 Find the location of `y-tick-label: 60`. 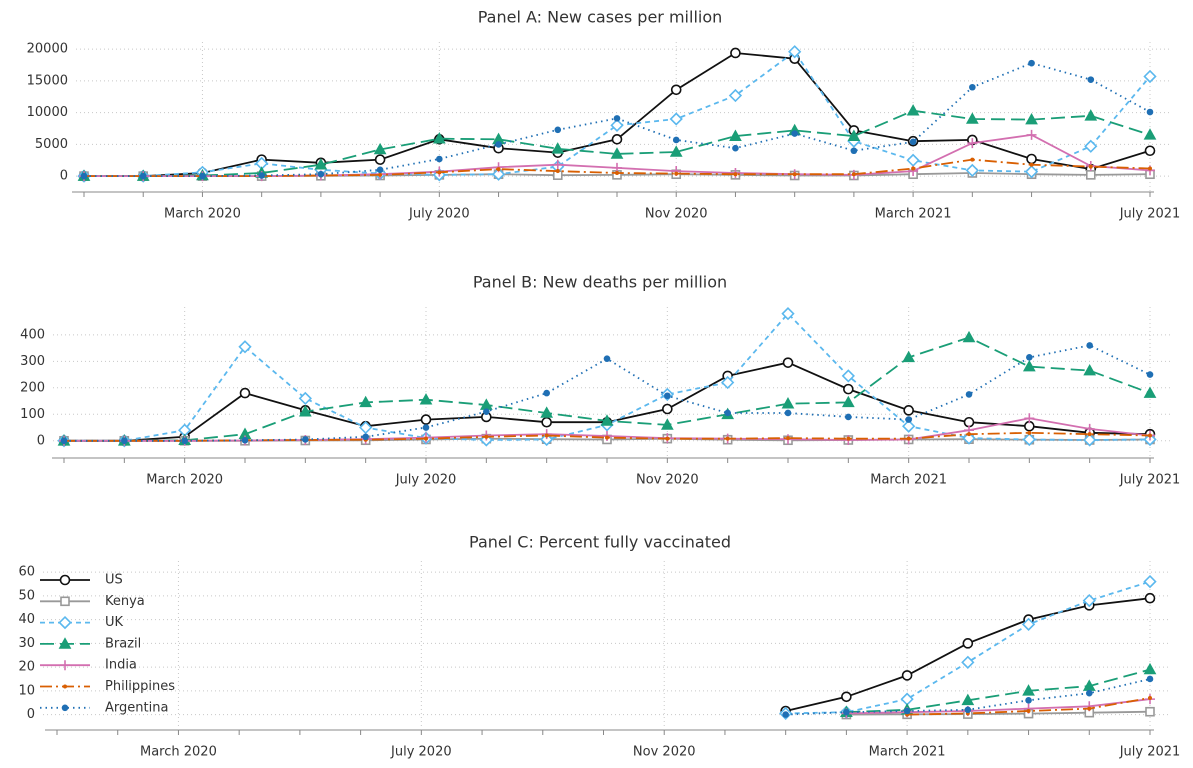

y-tick-label: 60 is located at coordinates (26, 572).